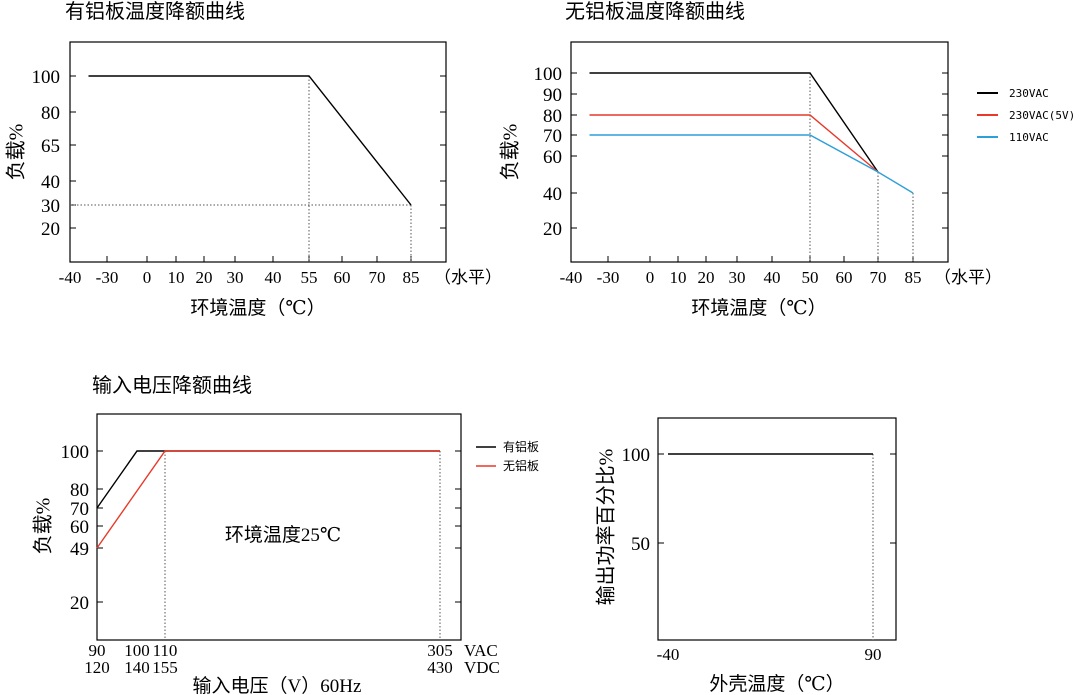  What do you see at coordinates (165, 650) in the screenshot?
I see `x-tick-label-vac: 110` at bounding box center [165, 650].